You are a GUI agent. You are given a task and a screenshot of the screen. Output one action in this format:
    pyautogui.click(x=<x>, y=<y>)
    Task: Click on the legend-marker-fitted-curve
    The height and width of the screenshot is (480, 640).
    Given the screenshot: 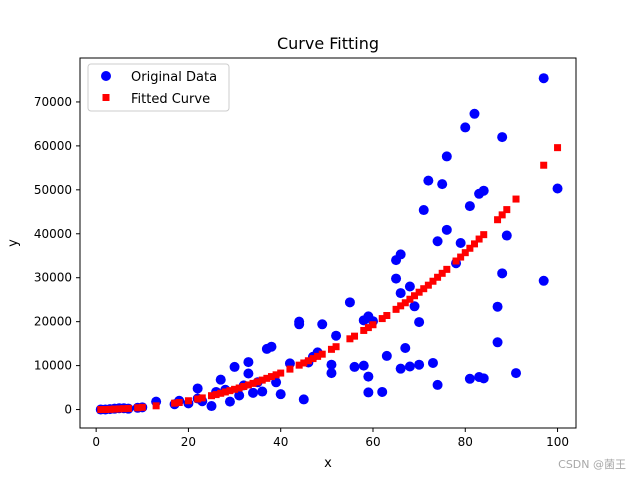 What is the action you would take?
    pyautogui.click(x=106, y=97)
    